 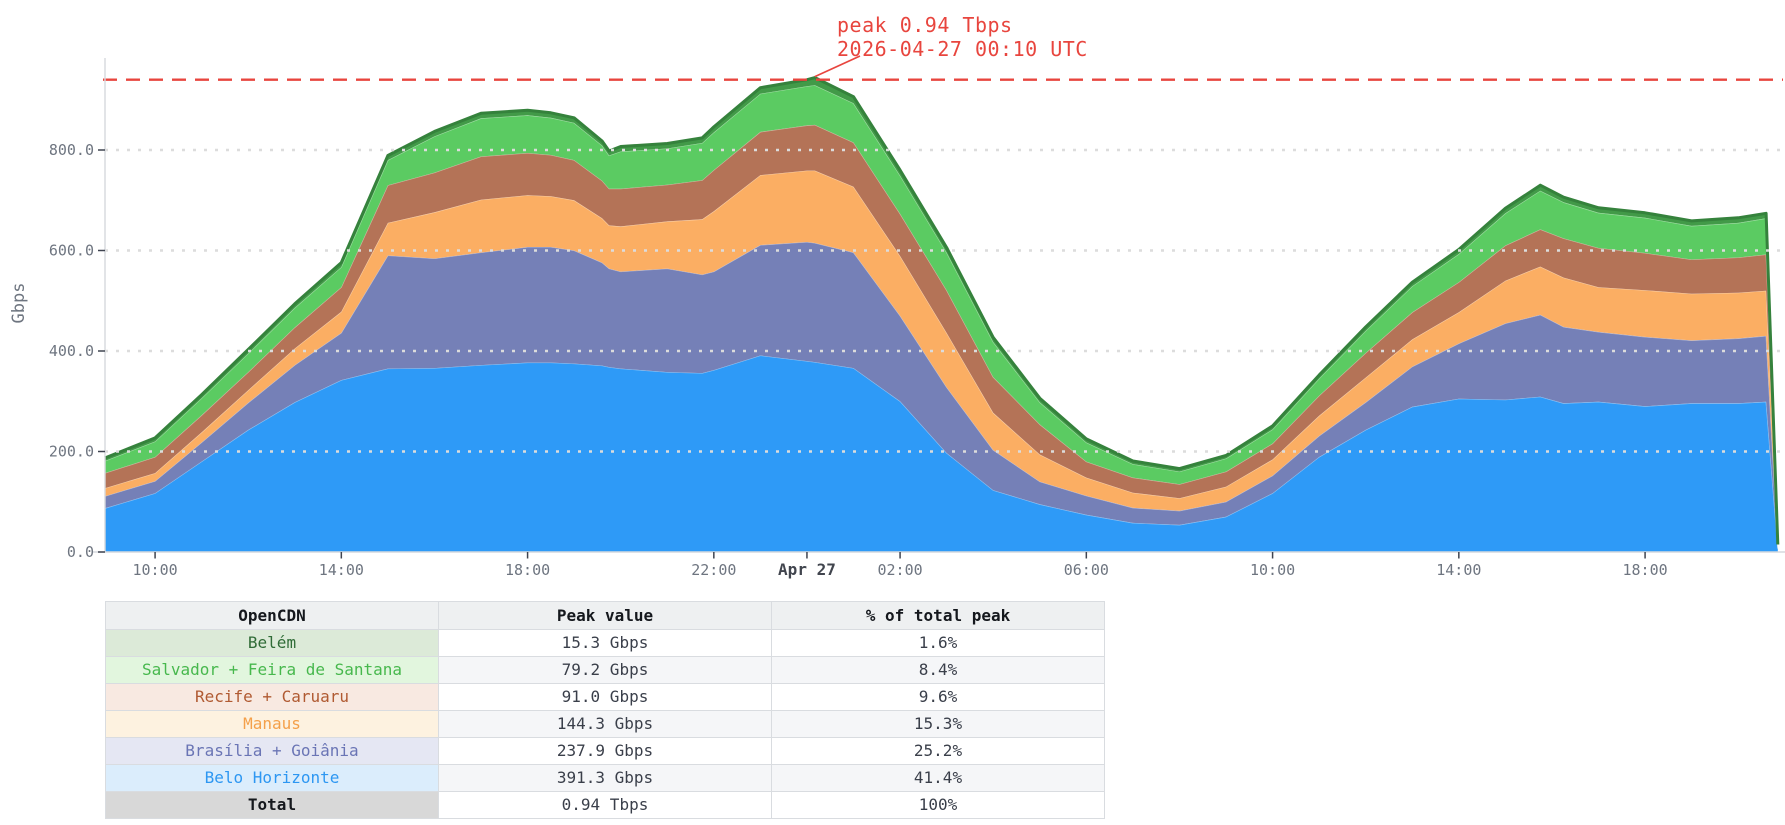 What do you see at coordinates (272, 697) in the screenshot?
I see `region-name-cell: Recife + Caruaru` at bounding box center [272, 697].